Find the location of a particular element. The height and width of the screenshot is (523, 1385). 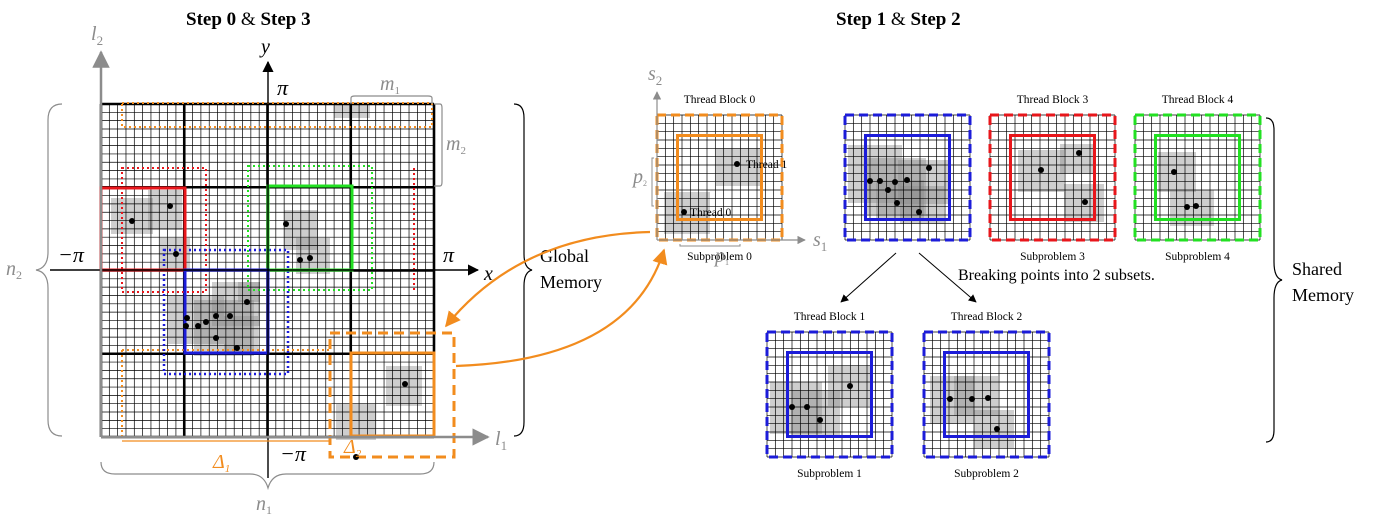

thread-block-2: Thread Block 3 Subproblem 3 is located at coordinates (1052, 178).